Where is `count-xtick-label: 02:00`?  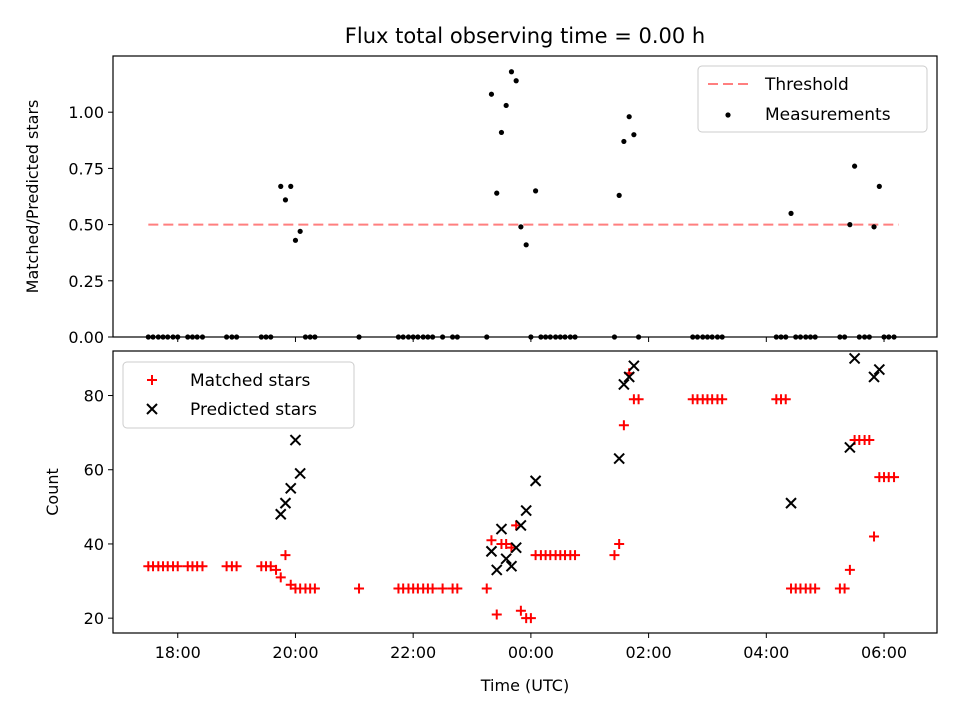 count-xtick-label: 02:00 is located at coordinates (649, 652).